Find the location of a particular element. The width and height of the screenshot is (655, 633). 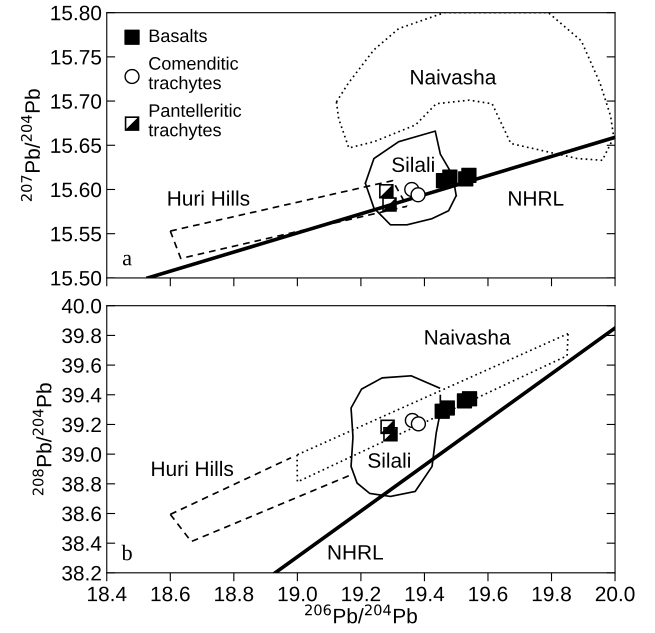

y-tick-label: 15.60 is located at coordinates (76, 190).